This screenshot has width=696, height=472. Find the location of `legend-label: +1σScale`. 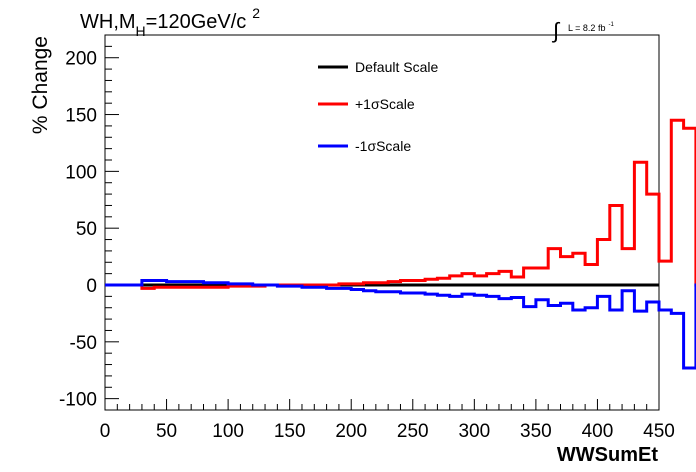

legend-label: +1σScale is located at coordinates (385, 104).